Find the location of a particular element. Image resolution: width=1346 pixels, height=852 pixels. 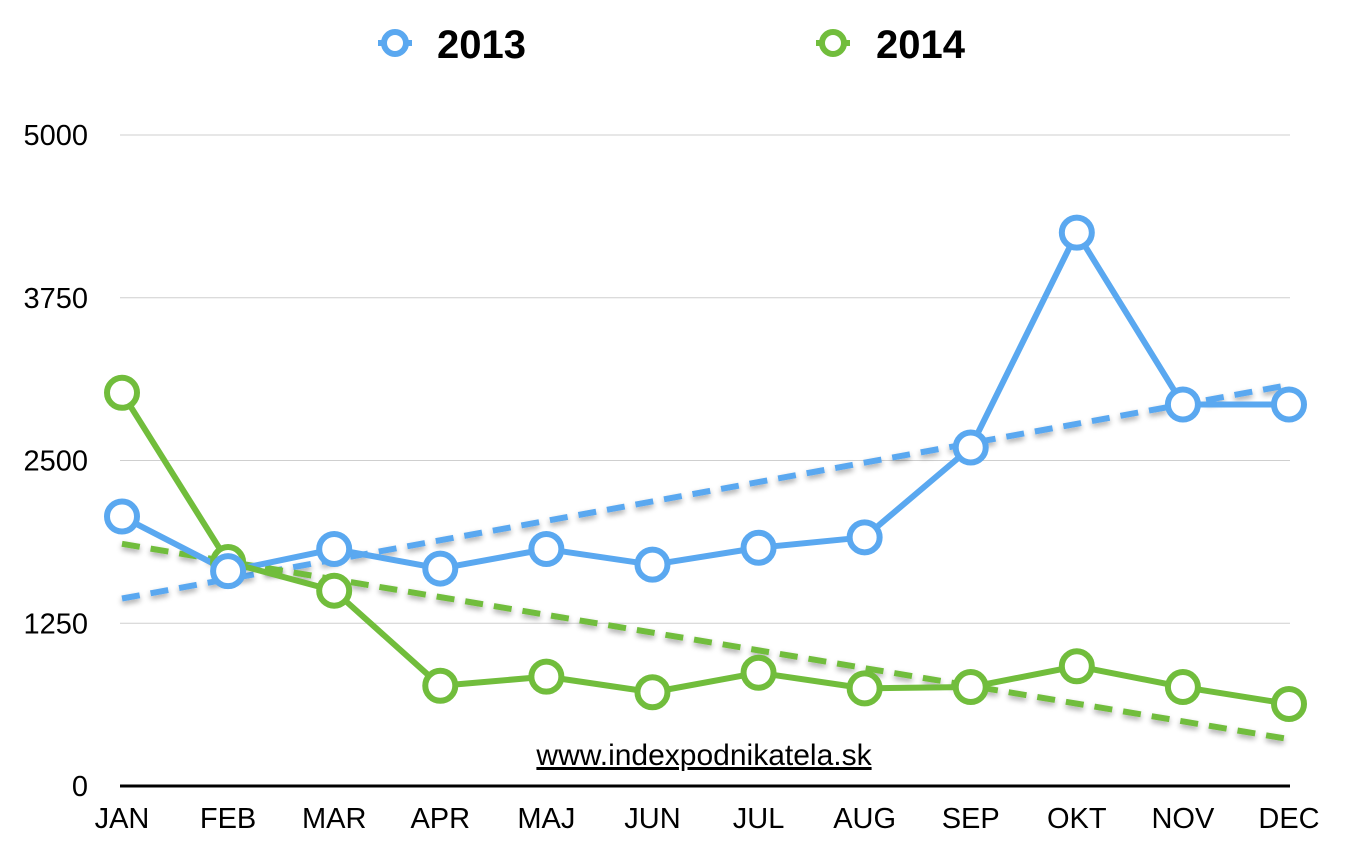

legend-item-2014: 2014 is located at coordinates (891, 45).